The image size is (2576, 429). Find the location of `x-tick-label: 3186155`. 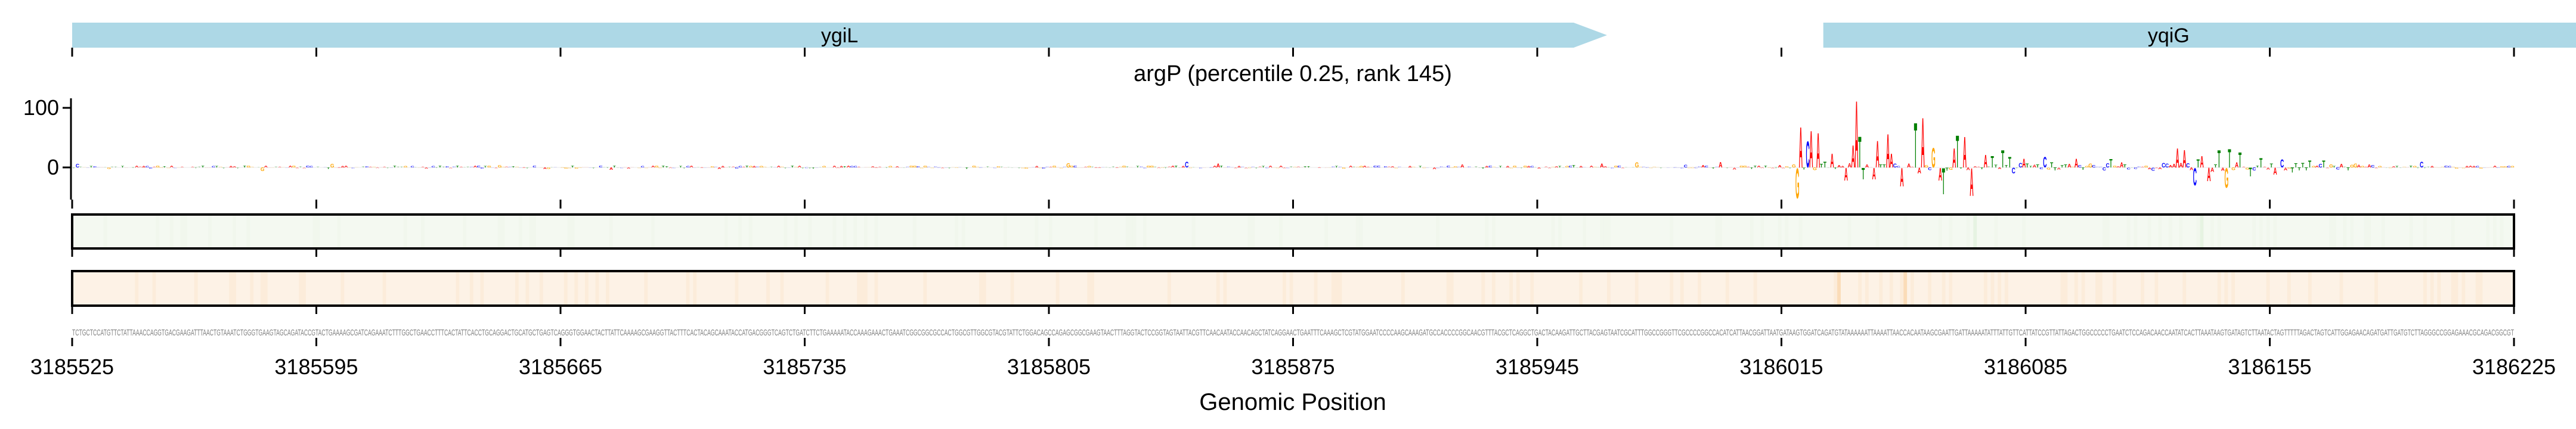

x-tick-label: 3186155 is located at coordinates (2270, 367).